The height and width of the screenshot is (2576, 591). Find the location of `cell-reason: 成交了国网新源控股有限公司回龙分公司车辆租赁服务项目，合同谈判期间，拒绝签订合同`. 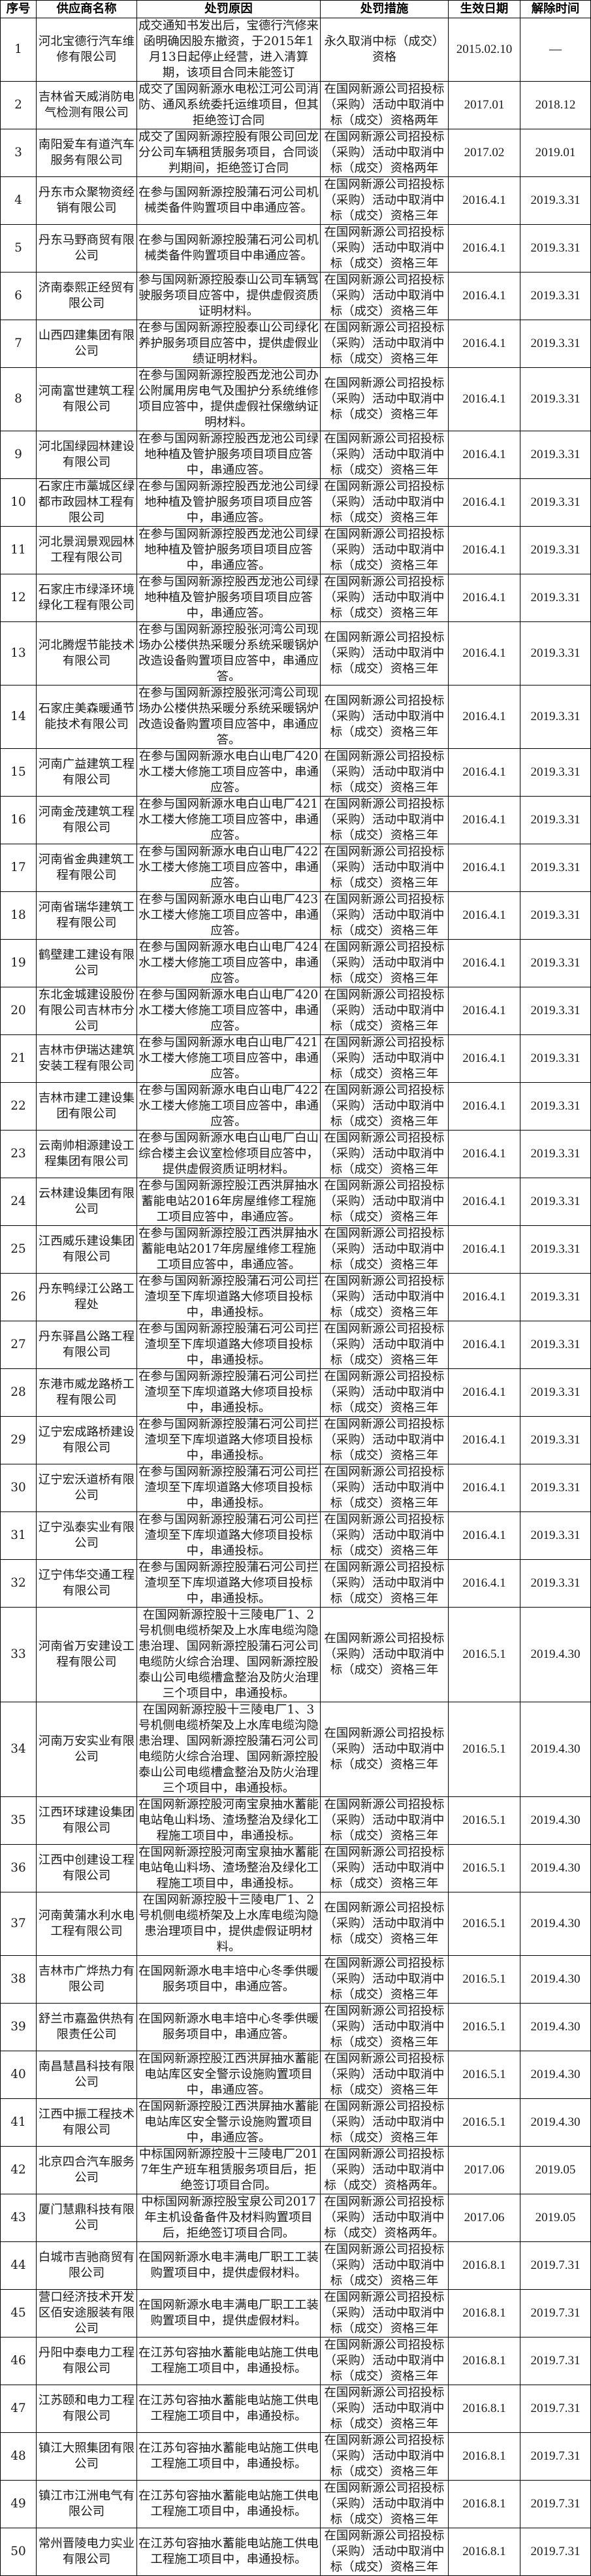

cell-reason: 成交了国网新源控股有限公司回龙分公司车辆租赁服务项目，合同谈判期间，拒绝签订合同 is located at coordinates (228, 153).